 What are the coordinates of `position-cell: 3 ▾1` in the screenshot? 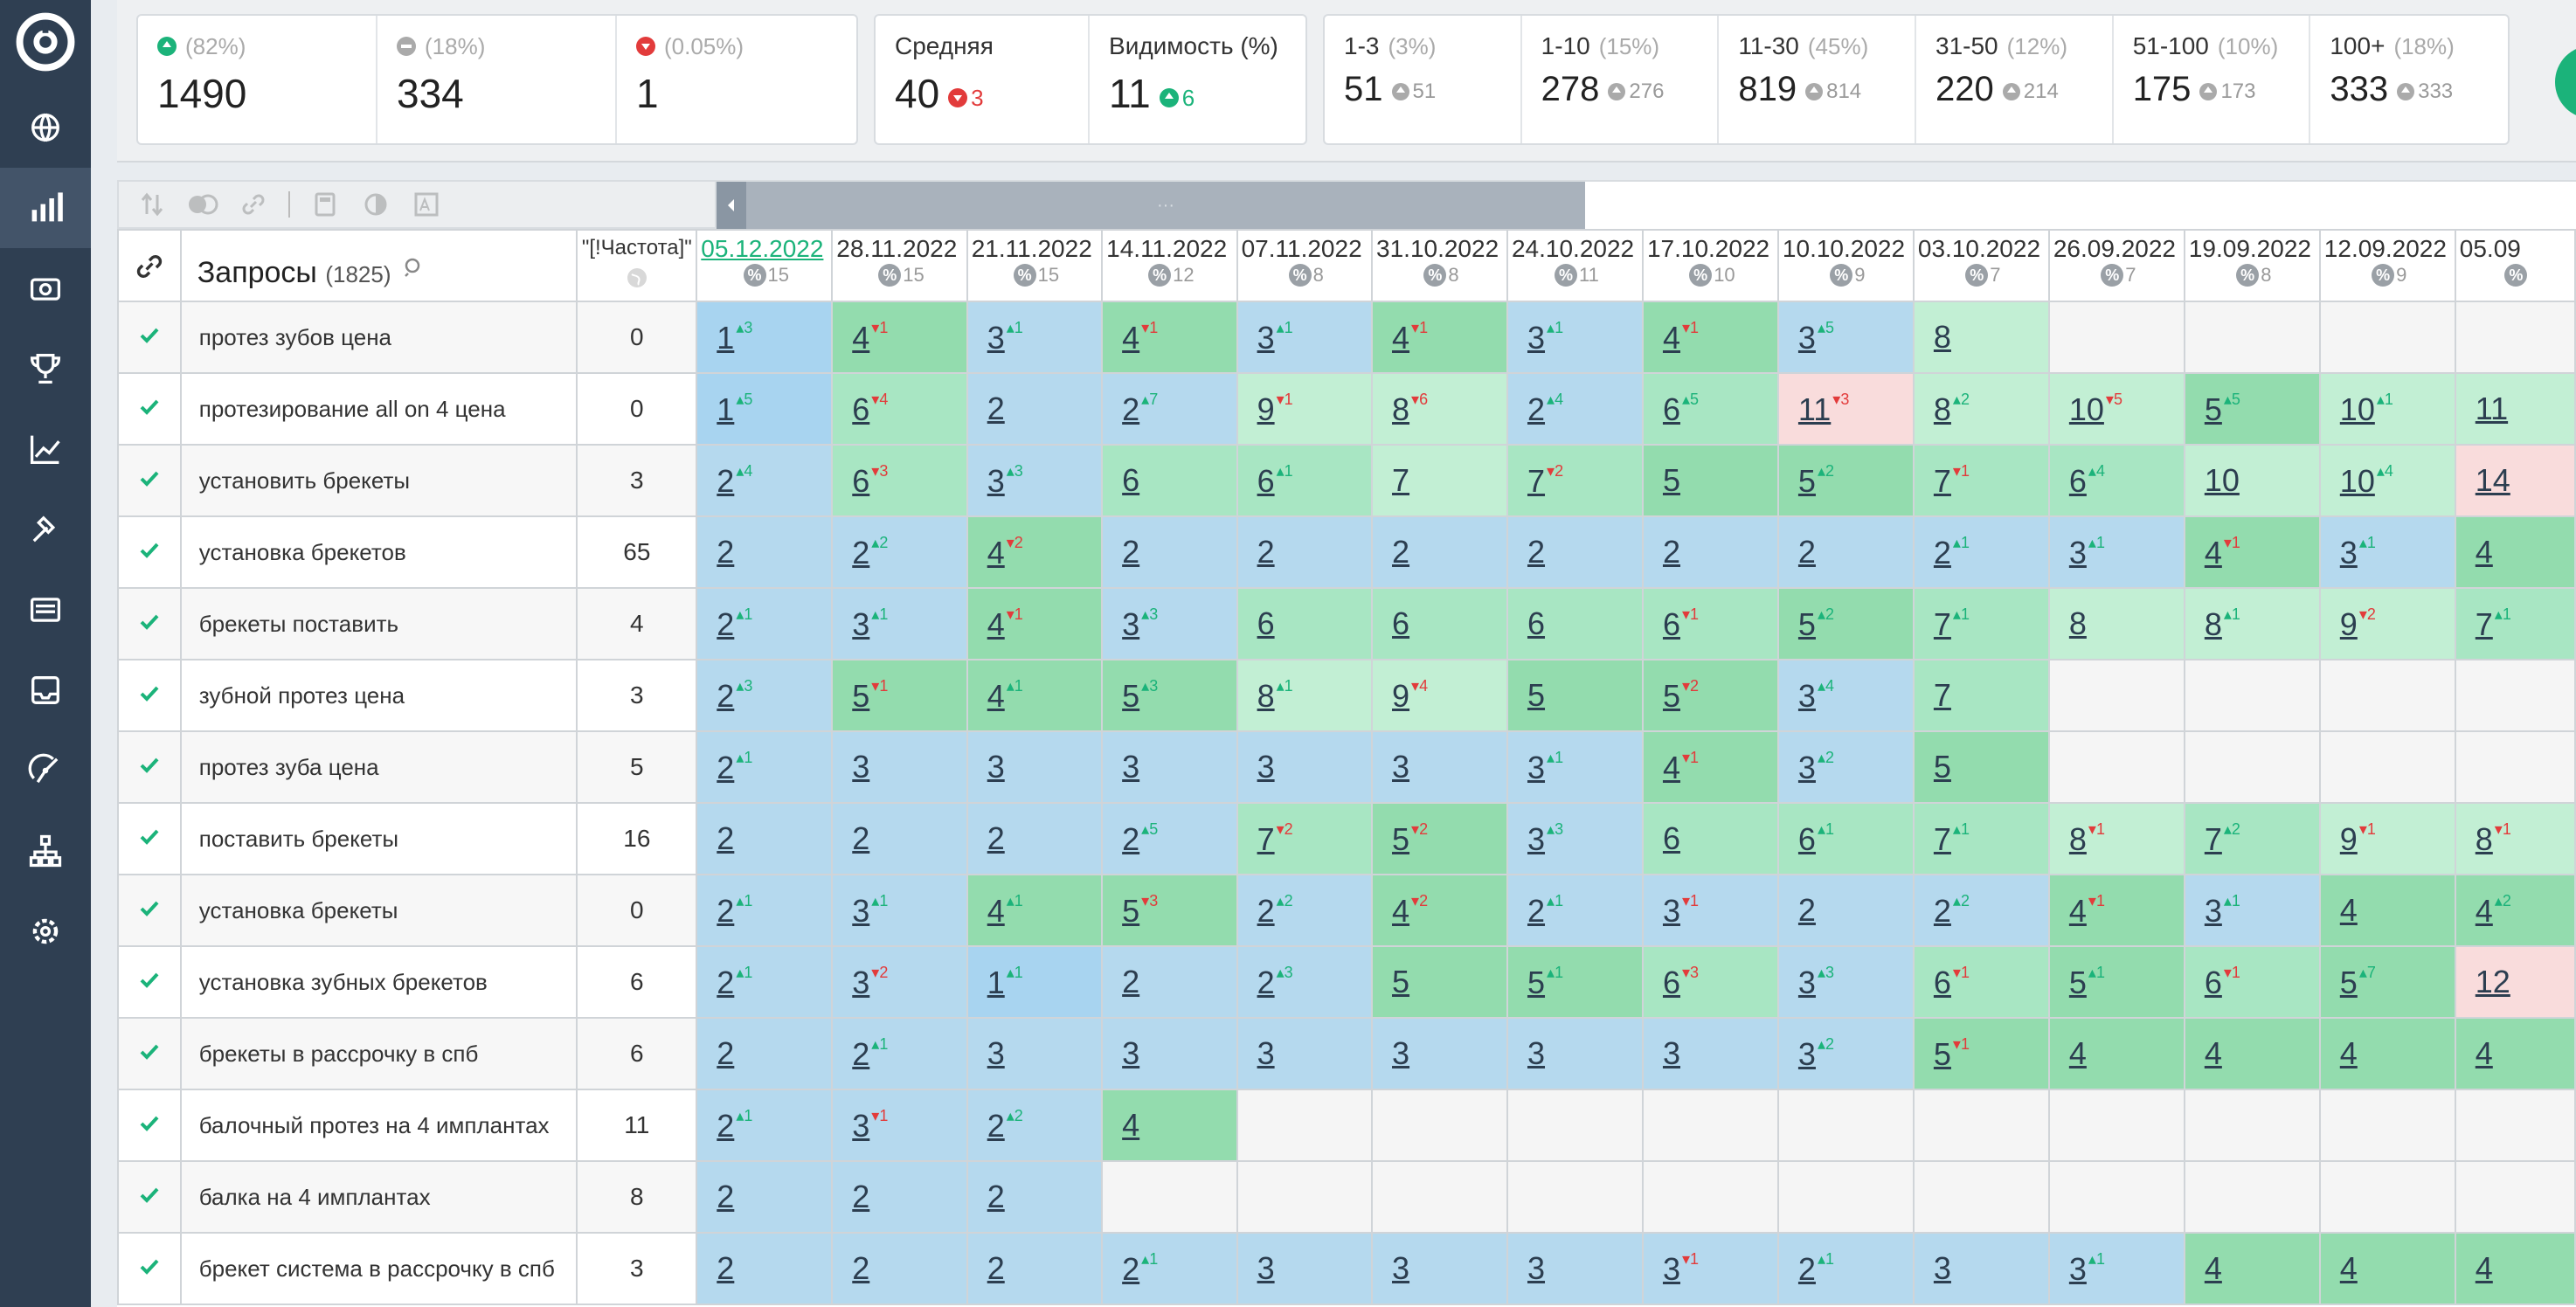 It's located at (899, 1125).